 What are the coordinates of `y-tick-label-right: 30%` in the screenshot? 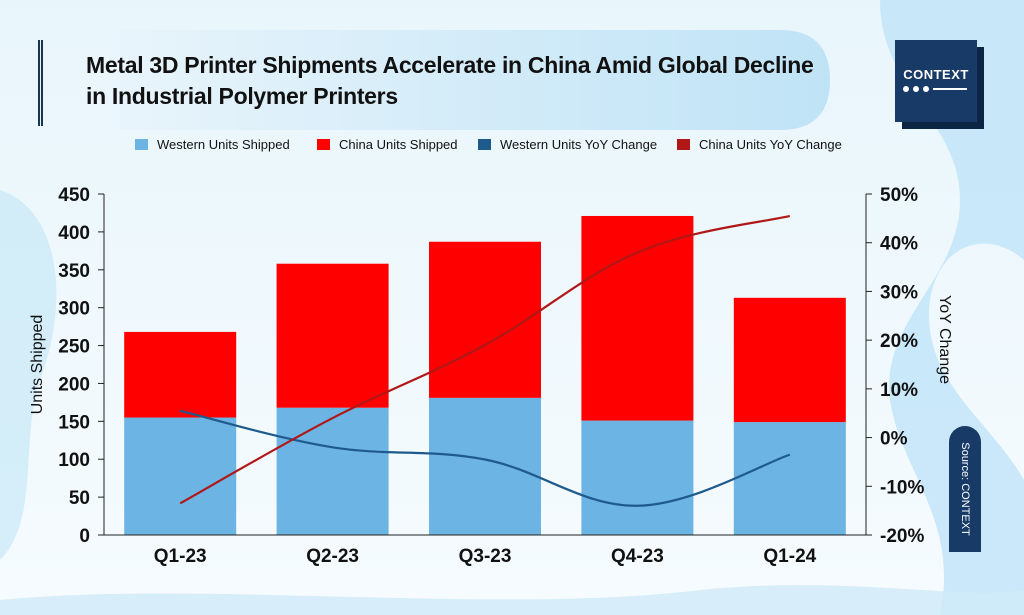 It's located at (899, 292).